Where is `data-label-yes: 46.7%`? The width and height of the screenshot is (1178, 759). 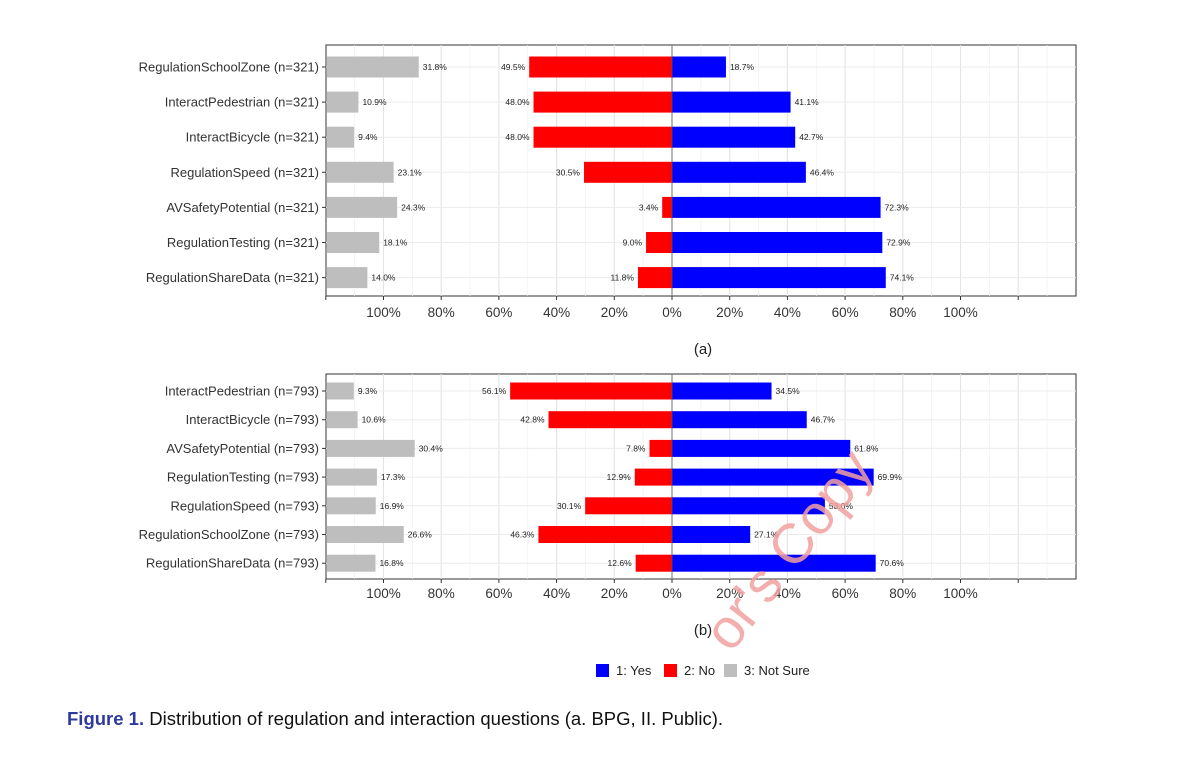 data-label-yes: 46.7% is located at coordinates (823, 420).